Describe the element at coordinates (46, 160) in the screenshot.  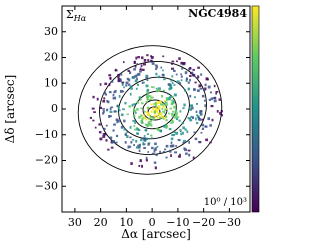
I see `y-tick-label: −20` at that location.